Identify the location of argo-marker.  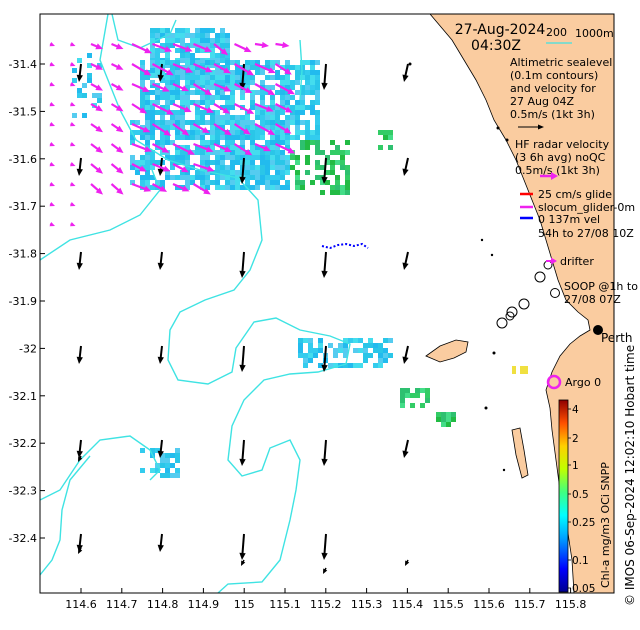
(554, 382).